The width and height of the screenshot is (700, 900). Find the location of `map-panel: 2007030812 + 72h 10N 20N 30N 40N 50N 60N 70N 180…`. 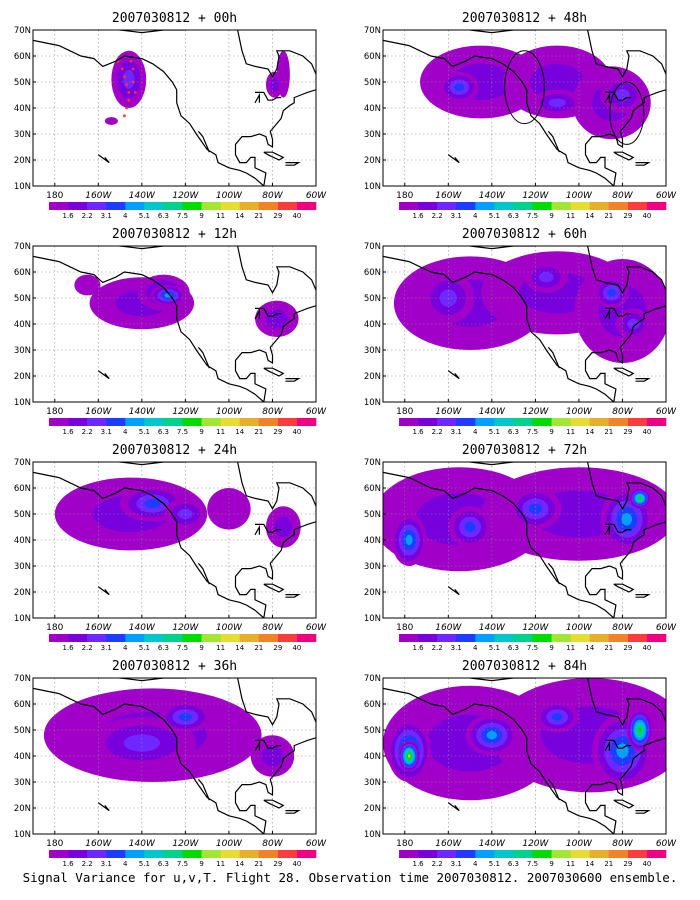

map-panel: 2007030812 + 72h 10N 20N 30N 40N 50N 60N 70N 180… is located at coordinates (520, 547).